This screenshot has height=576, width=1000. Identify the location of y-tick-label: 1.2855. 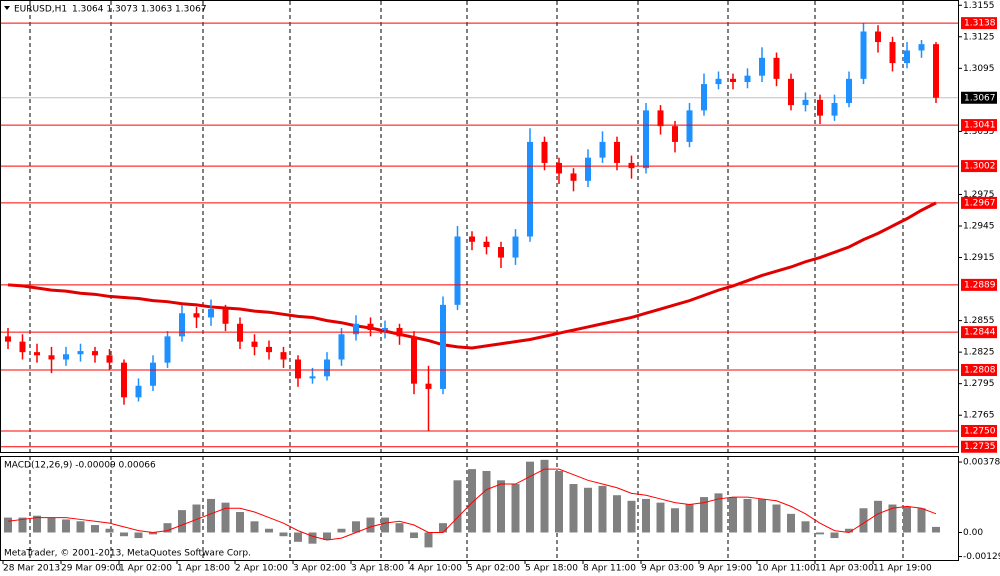
(979, 321).